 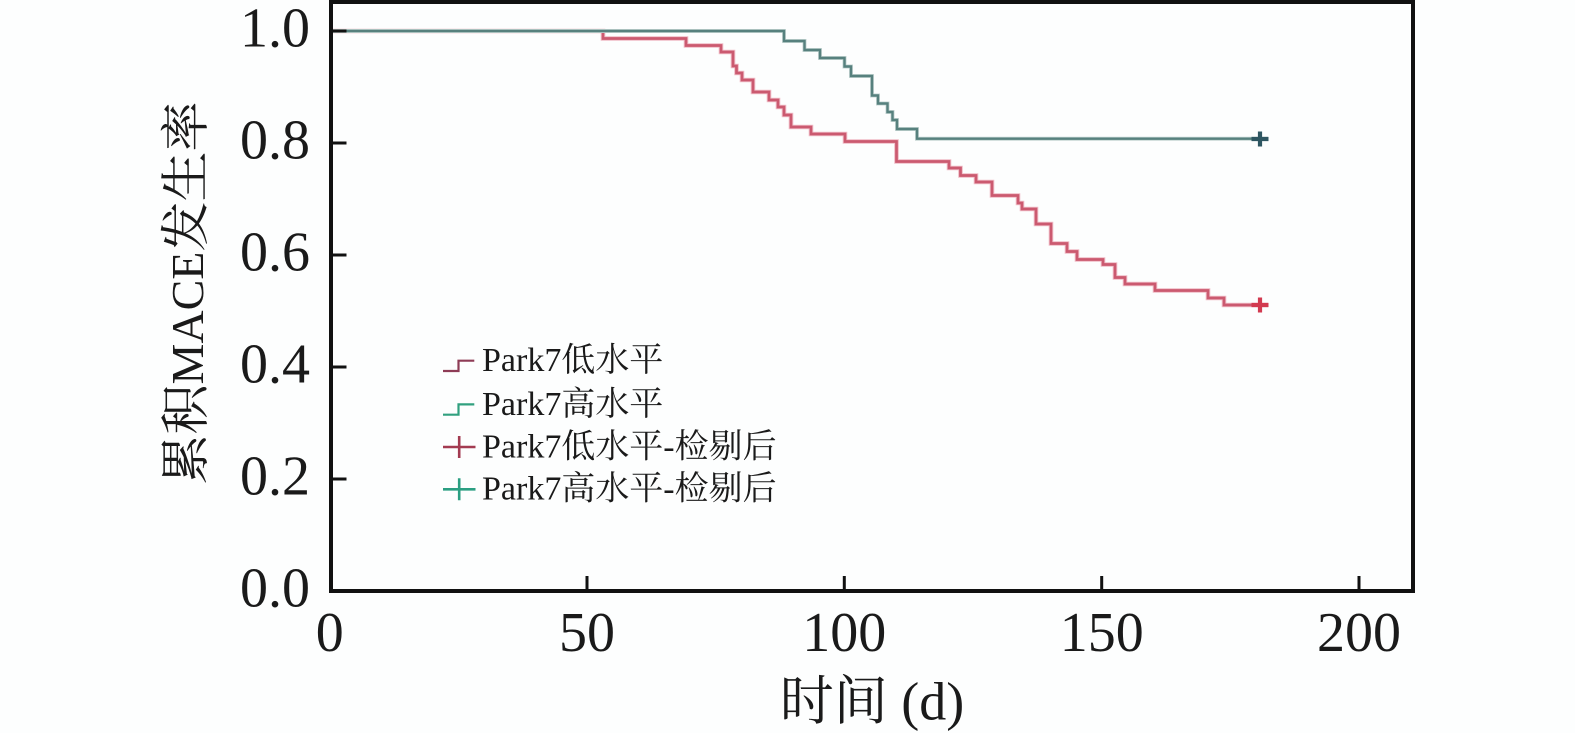 What do you see at coordinates (932, 702) in the screenshot?
I see `svg-text: (d)` at bounding box center [932, 702].